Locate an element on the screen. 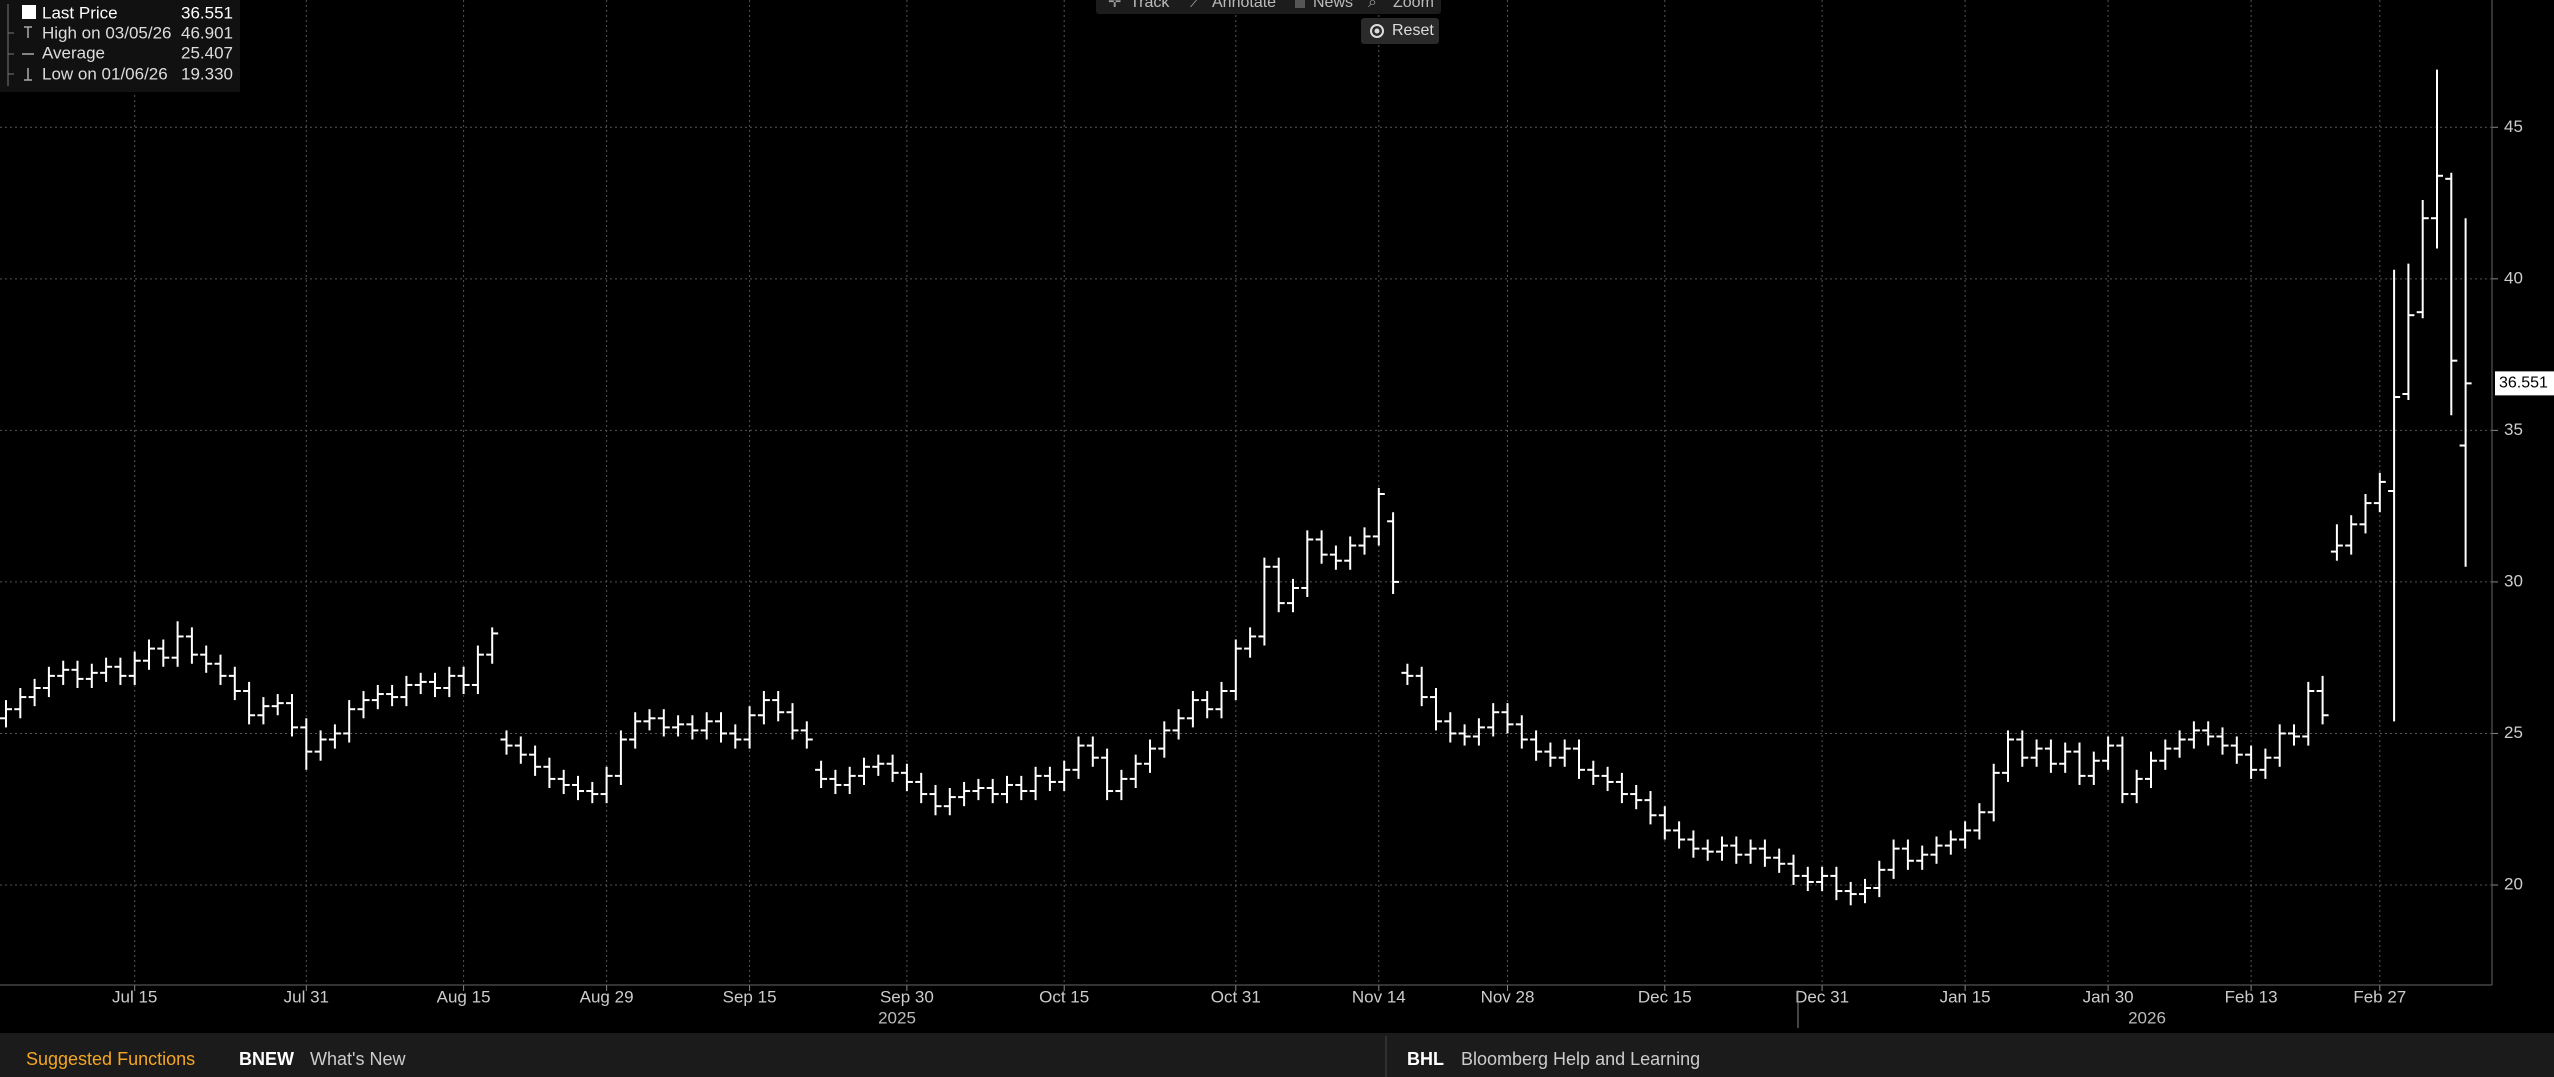 This screenshot has width=2554, height=1077. suggested-functions: Suggested Functions is located at coordinates (110, 1059).